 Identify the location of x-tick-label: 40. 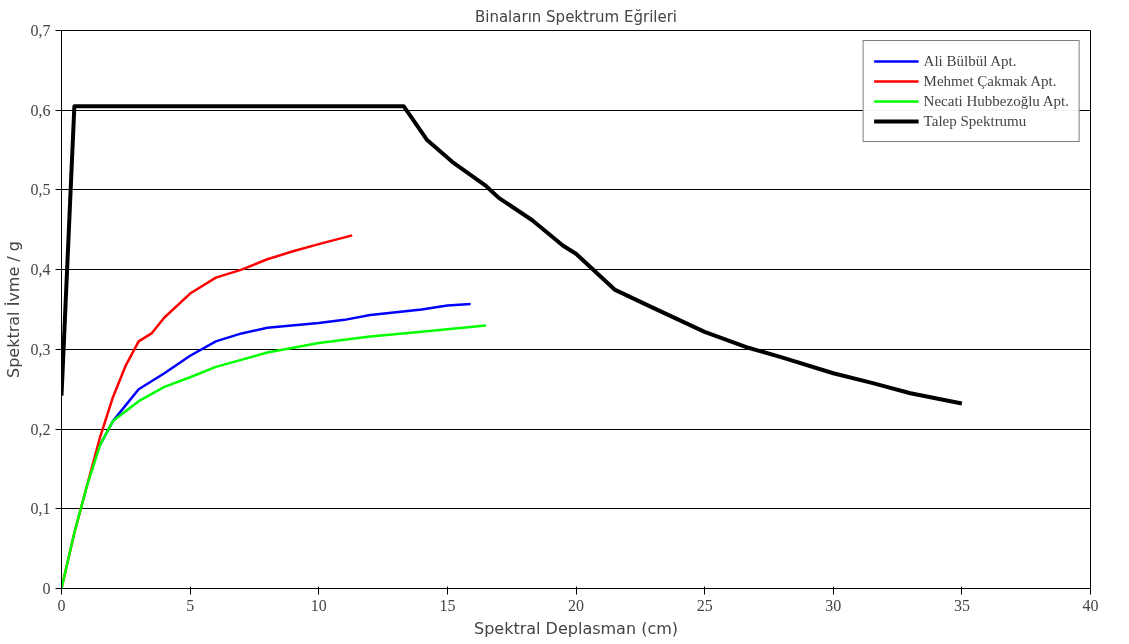
(1090, 605).